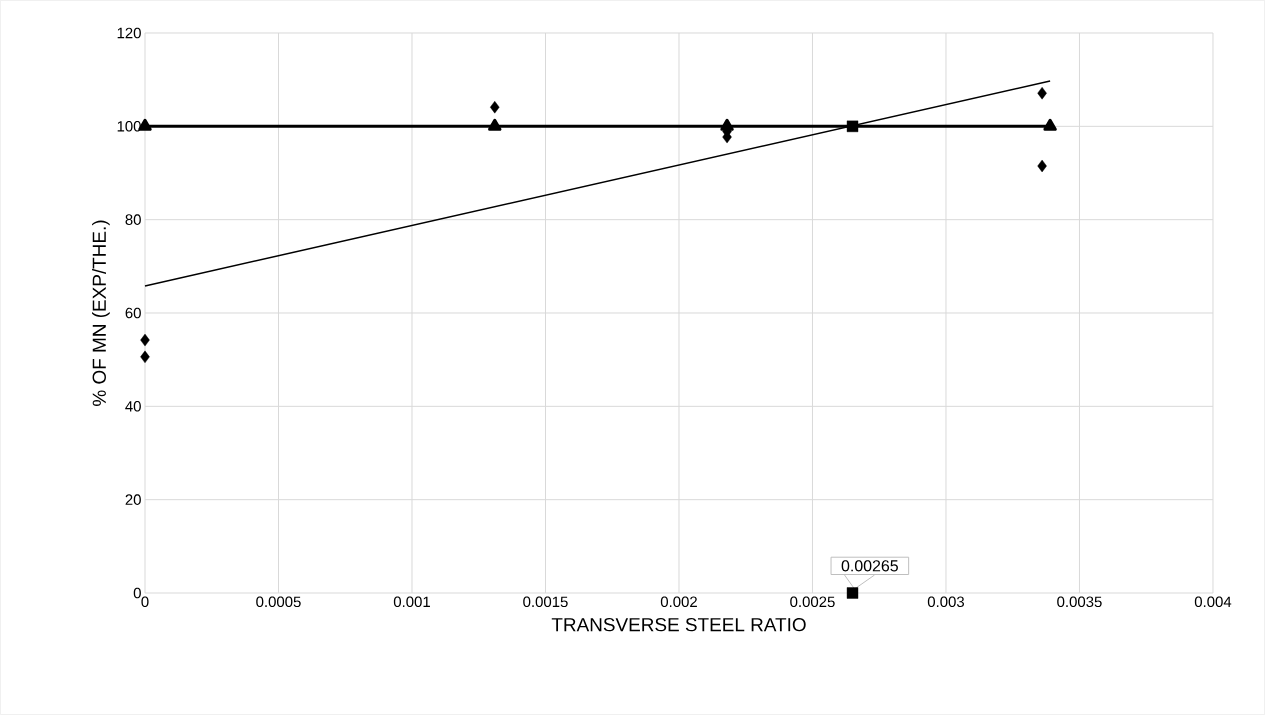 The image size is (1265, 715). I want to click on x-axis-title: TRANSVERSE STEEL RATIO, so click(678, 624).